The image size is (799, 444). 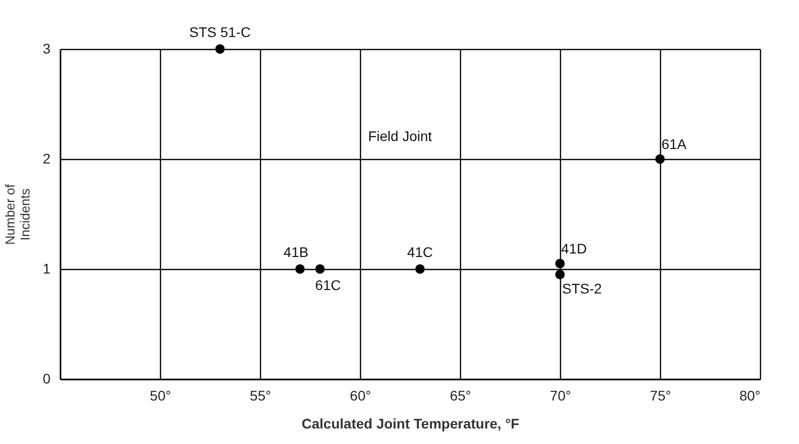 I want to click on x-axis-title: Calculated Joint Temperature, °F, so click(x=411, y=424).